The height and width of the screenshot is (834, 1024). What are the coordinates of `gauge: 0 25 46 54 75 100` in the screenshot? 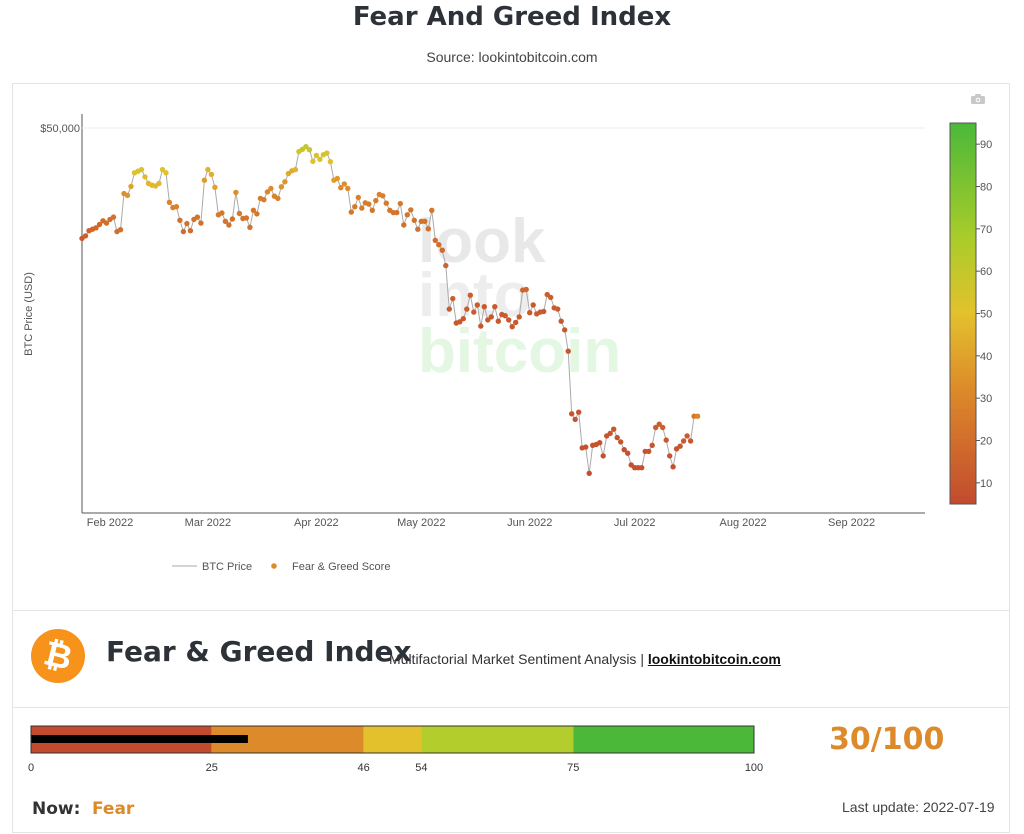 It's located at (395, 749).